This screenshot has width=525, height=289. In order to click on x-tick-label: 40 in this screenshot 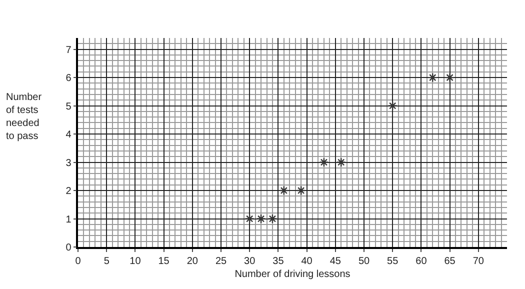, I will do `click(307, 261)`.